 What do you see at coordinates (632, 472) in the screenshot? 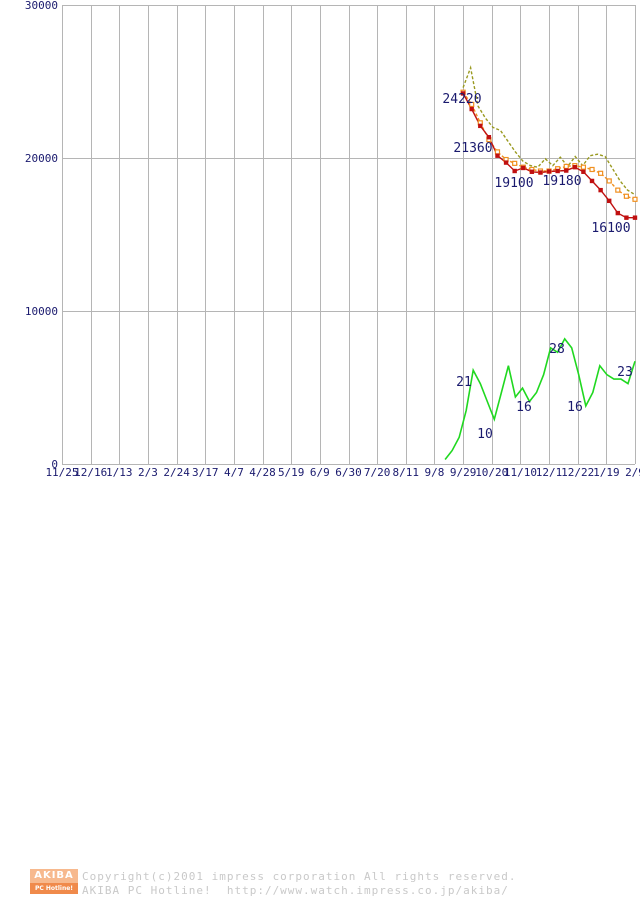
I see `x-tick-label: 2/9` at bounding box center [632, 472].